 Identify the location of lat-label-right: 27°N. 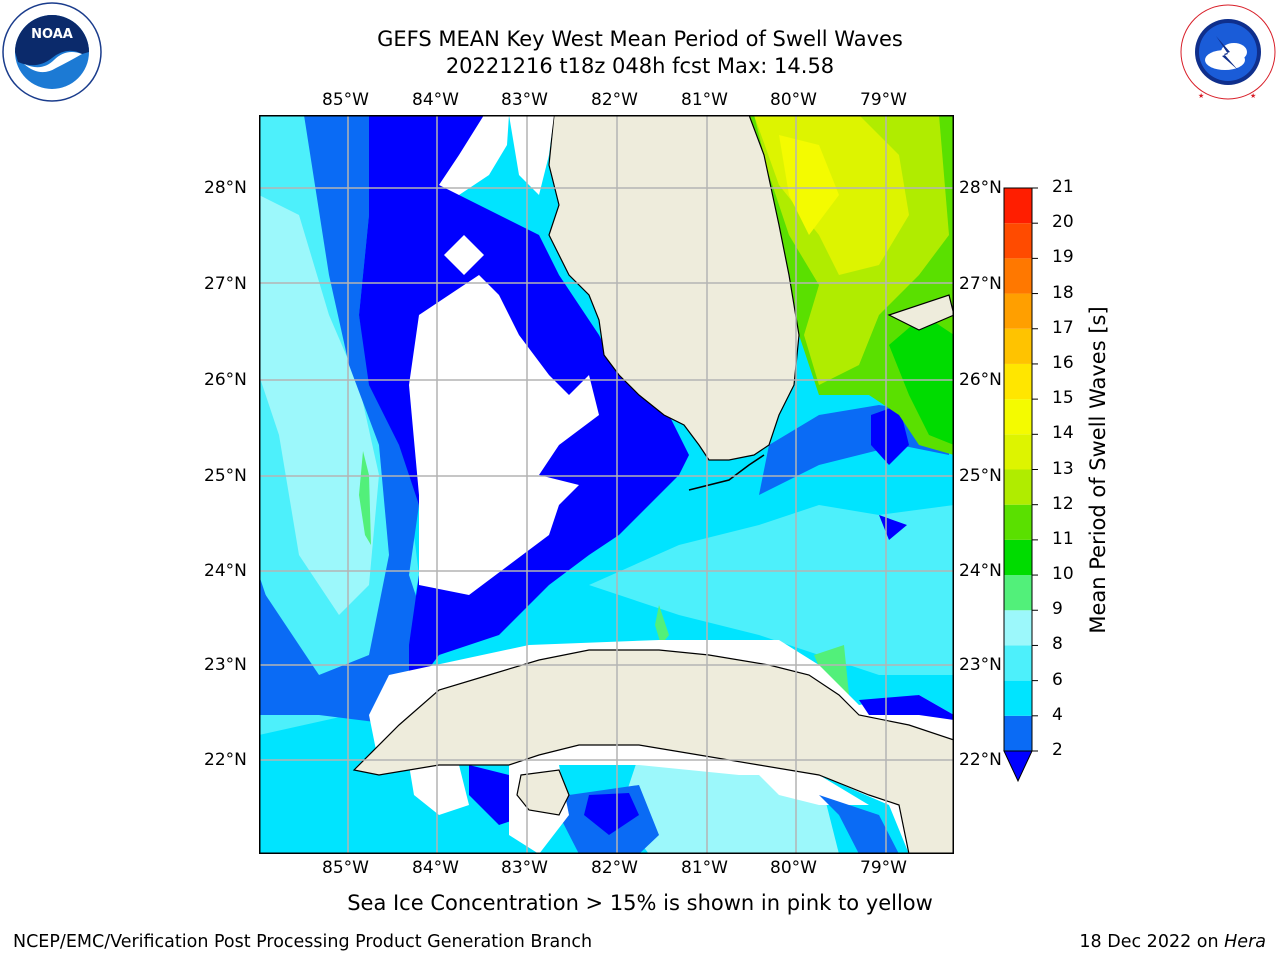
(980, 284).